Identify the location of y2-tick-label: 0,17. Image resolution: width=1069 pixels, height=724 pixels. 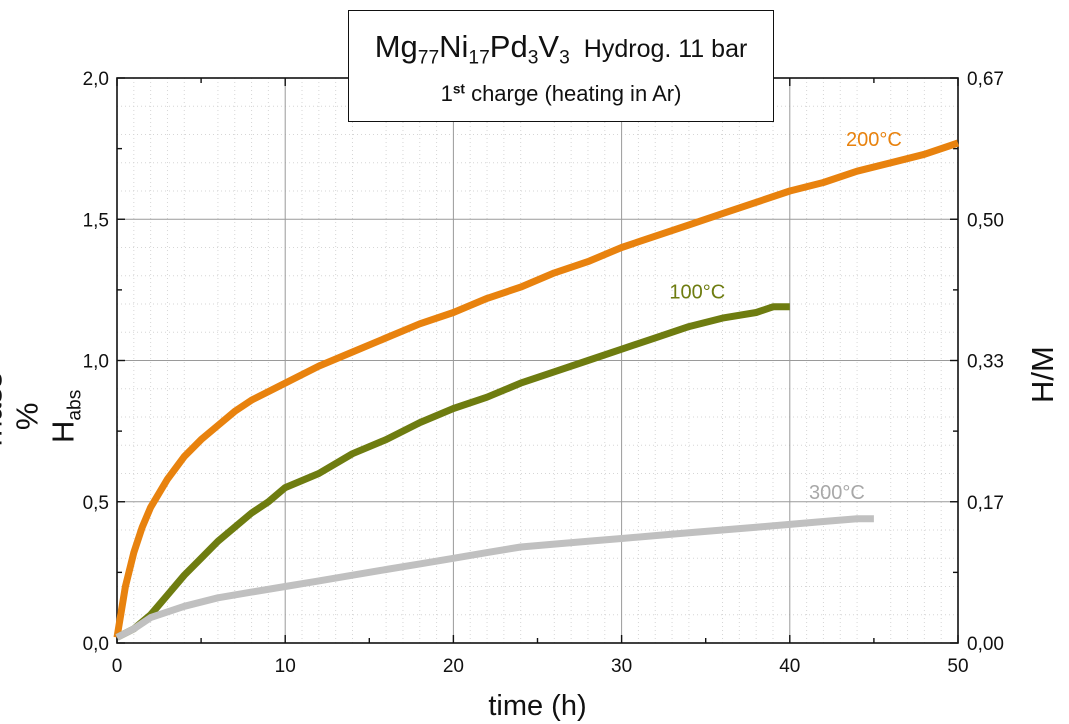
(985, 503).